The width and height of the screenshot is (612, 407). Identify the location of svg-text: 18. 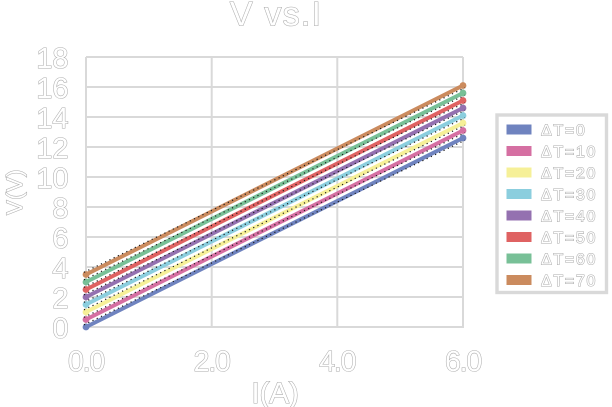
(52, 59).